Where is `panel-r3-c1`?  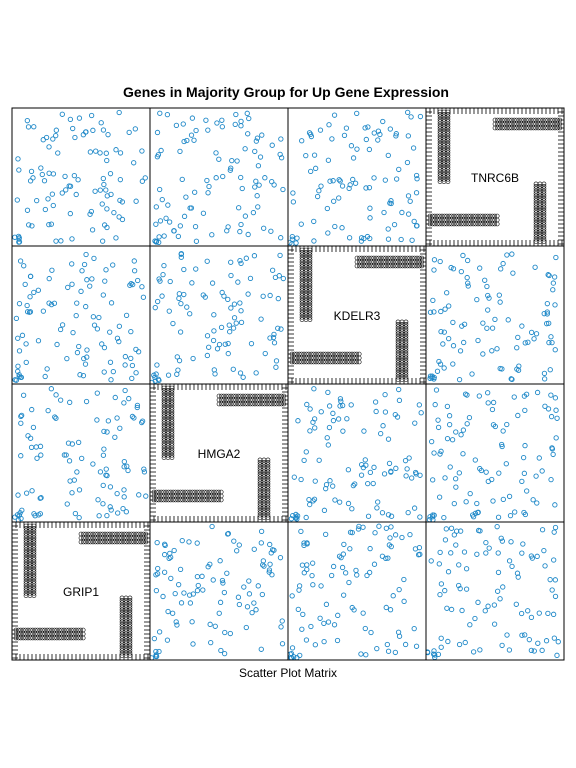 panel-r3-c1 is located at coordinates (219, 591).